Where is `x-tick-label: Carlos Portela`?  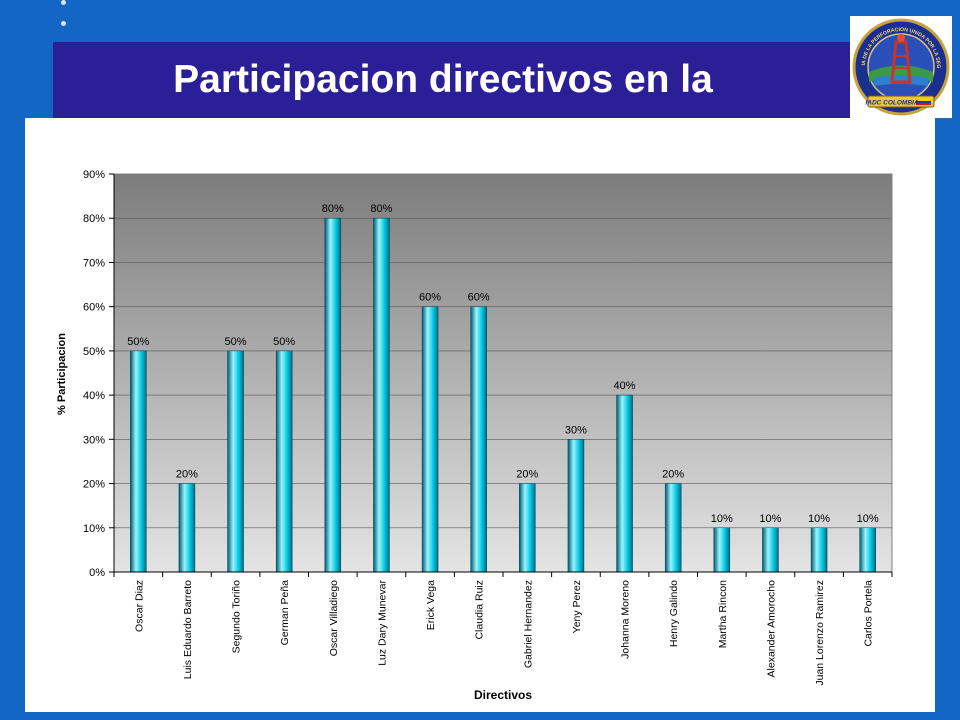
x-tick-label: Carlos Portela is located at coordinates (869, 613).